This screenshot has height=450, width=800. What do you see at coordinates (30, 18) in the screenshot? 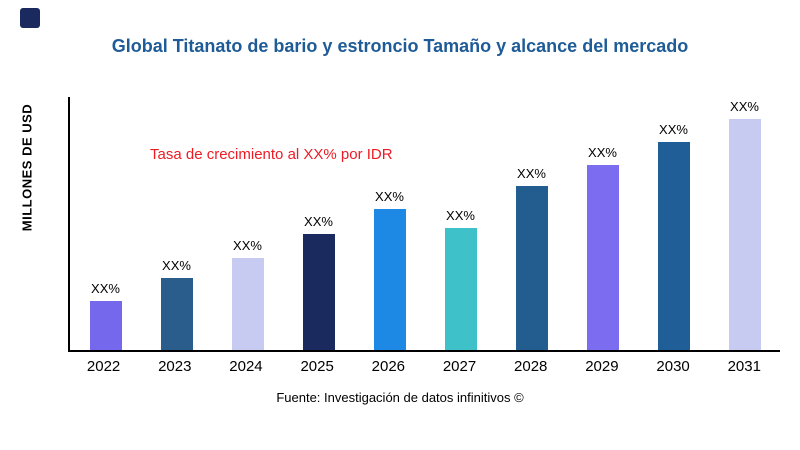
I see `brand-logo` at bounding box center [30, 18].